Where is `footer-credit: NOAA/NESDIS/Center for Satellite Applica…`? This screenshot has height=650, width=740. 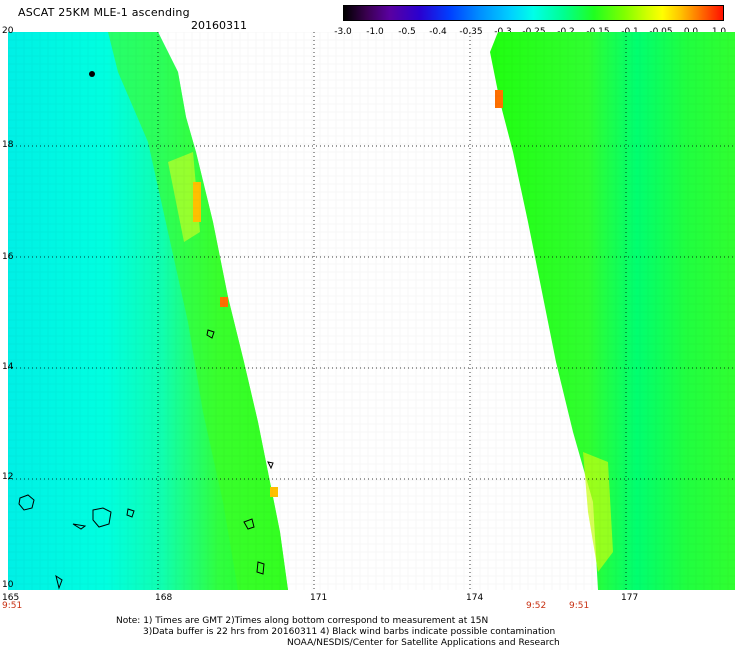
footer-credit: NOAA/NESDIS/Center for Satellite Applica… is located at coordinates (423, 643).